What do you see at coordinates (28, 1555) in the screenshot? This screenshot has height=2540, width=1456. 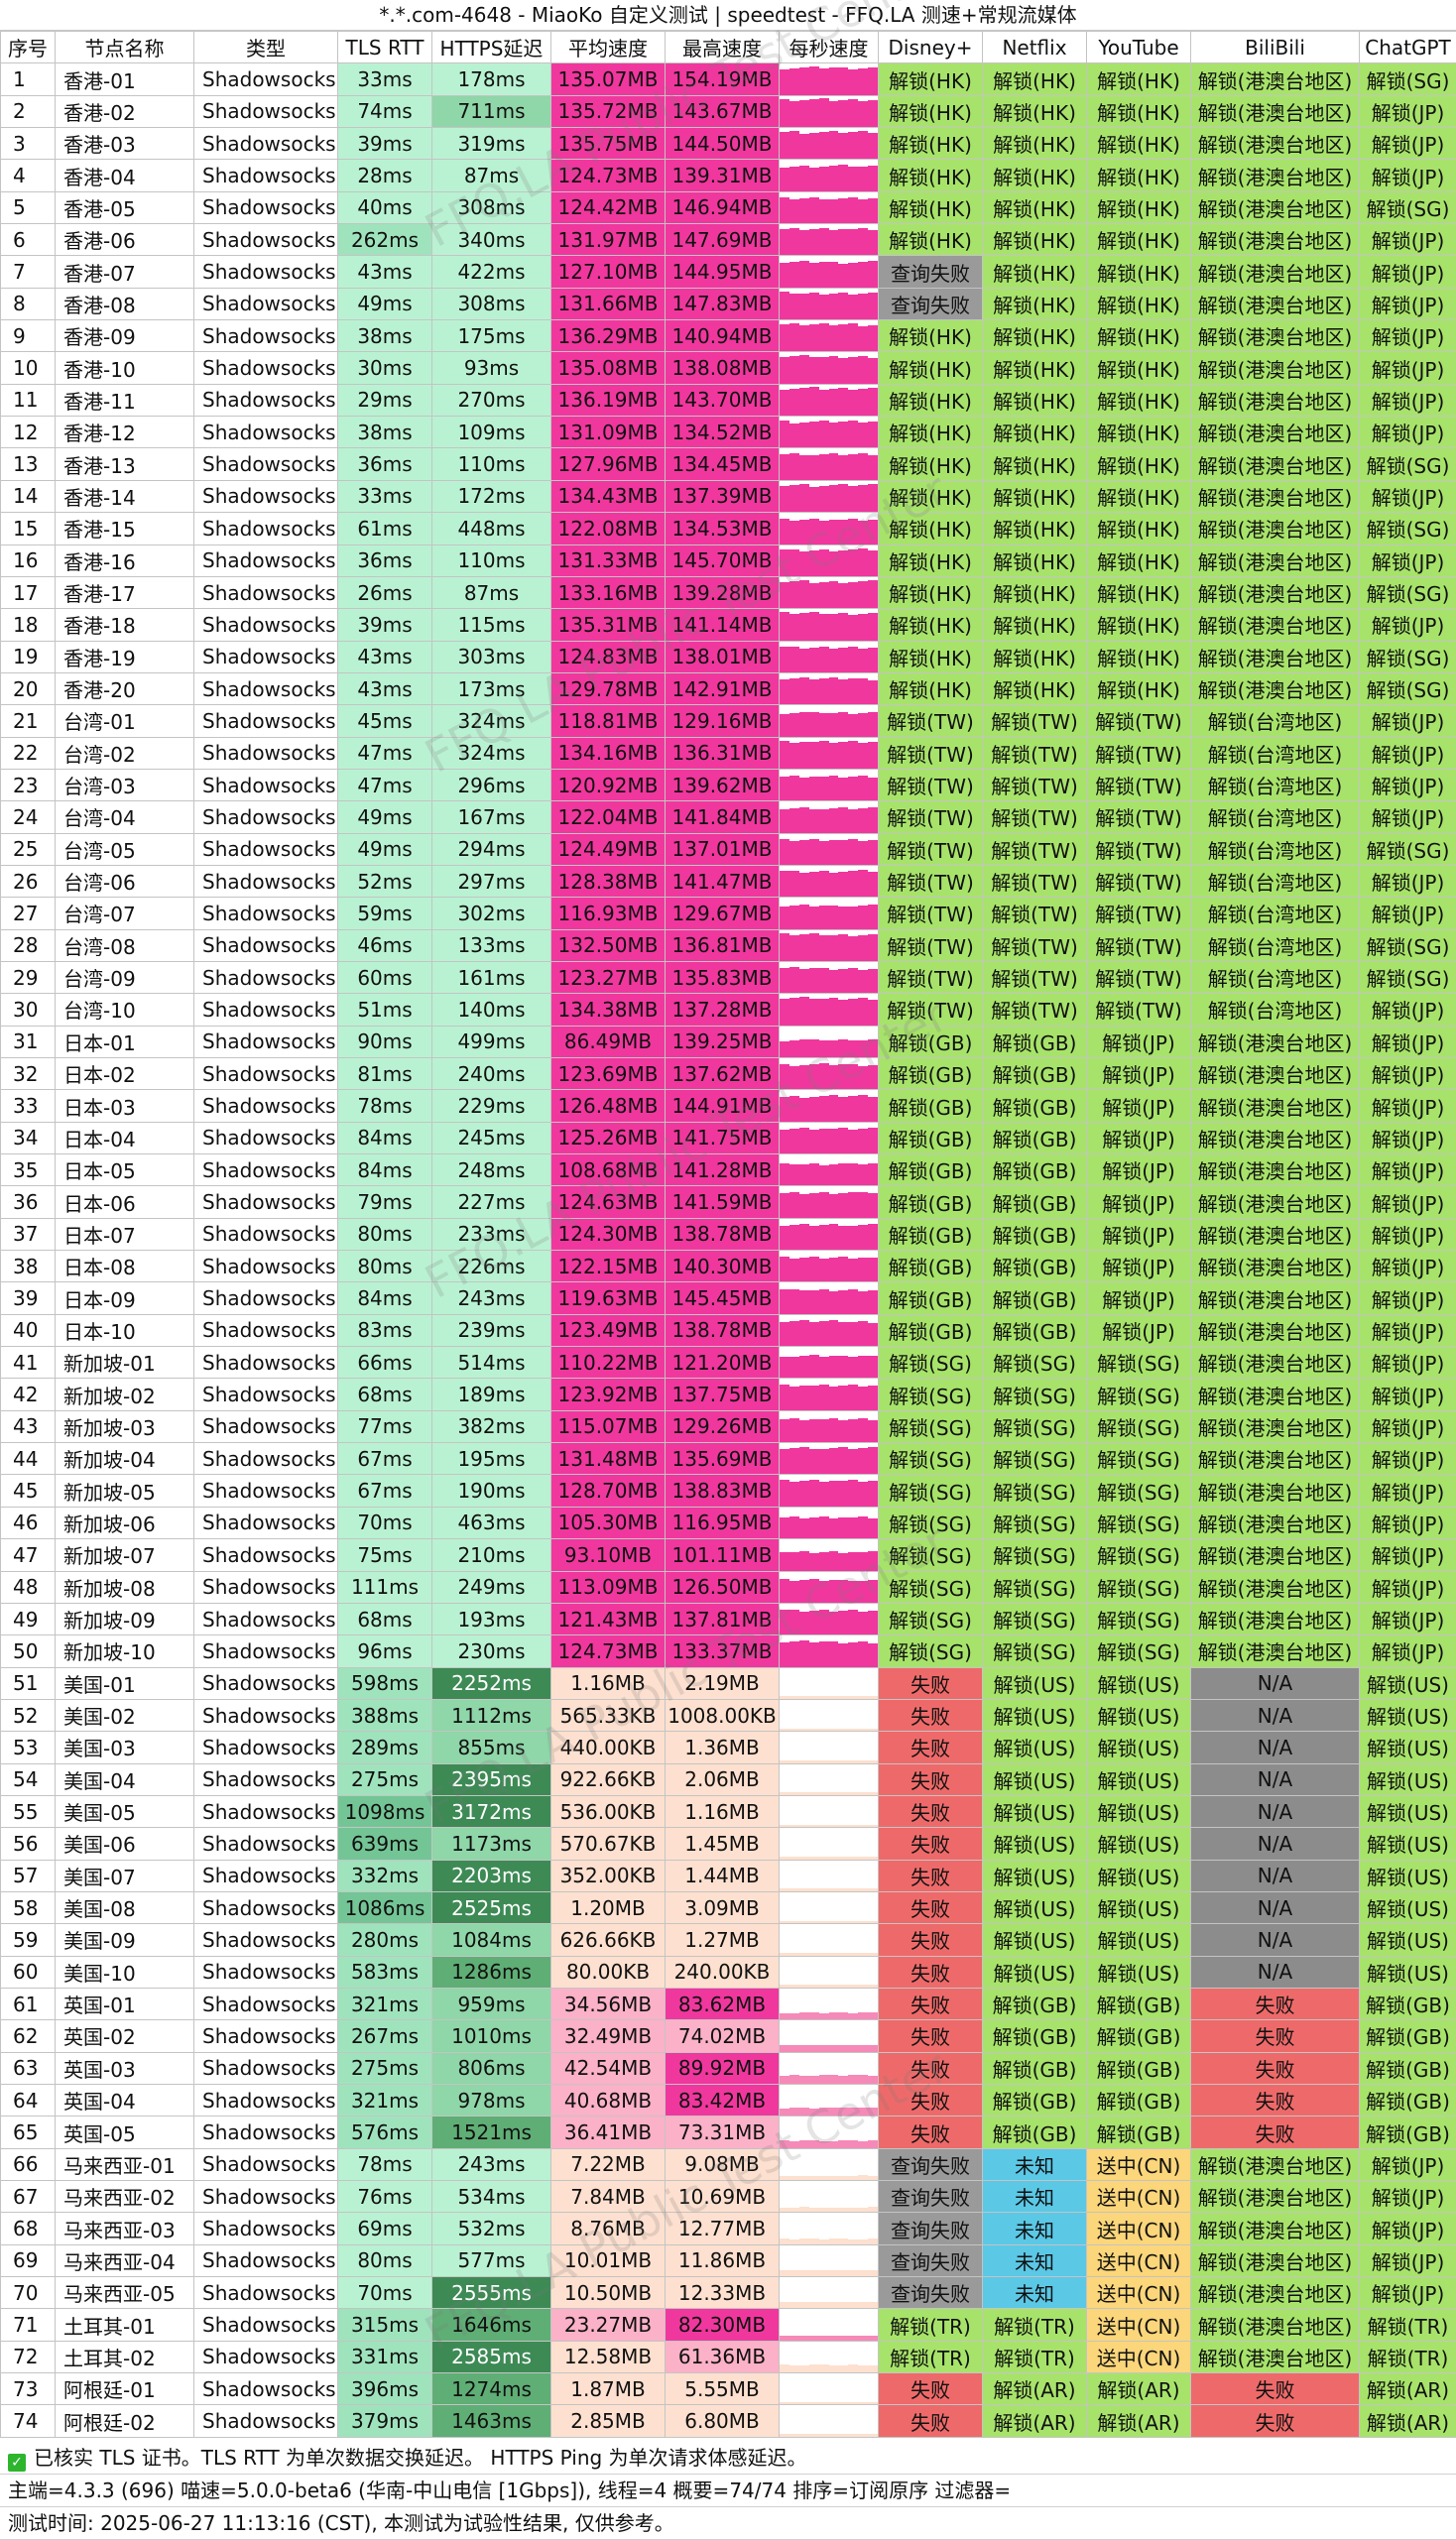 I see `row-index: 47` at bounding box center [28, 1555].